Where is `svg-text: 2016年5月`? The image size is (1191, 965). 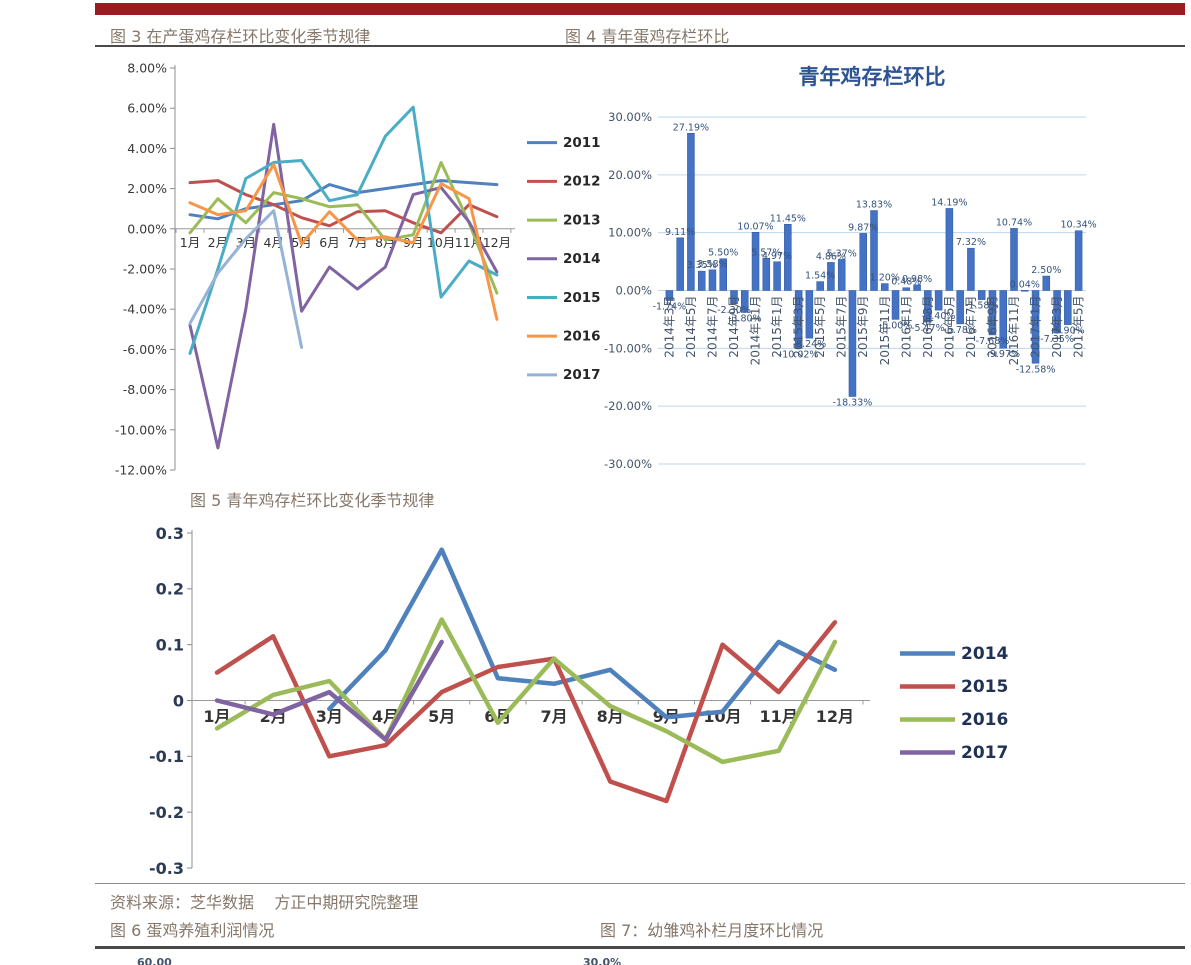 svg-text: 2016年5月 is located at coordinates (949, 327).